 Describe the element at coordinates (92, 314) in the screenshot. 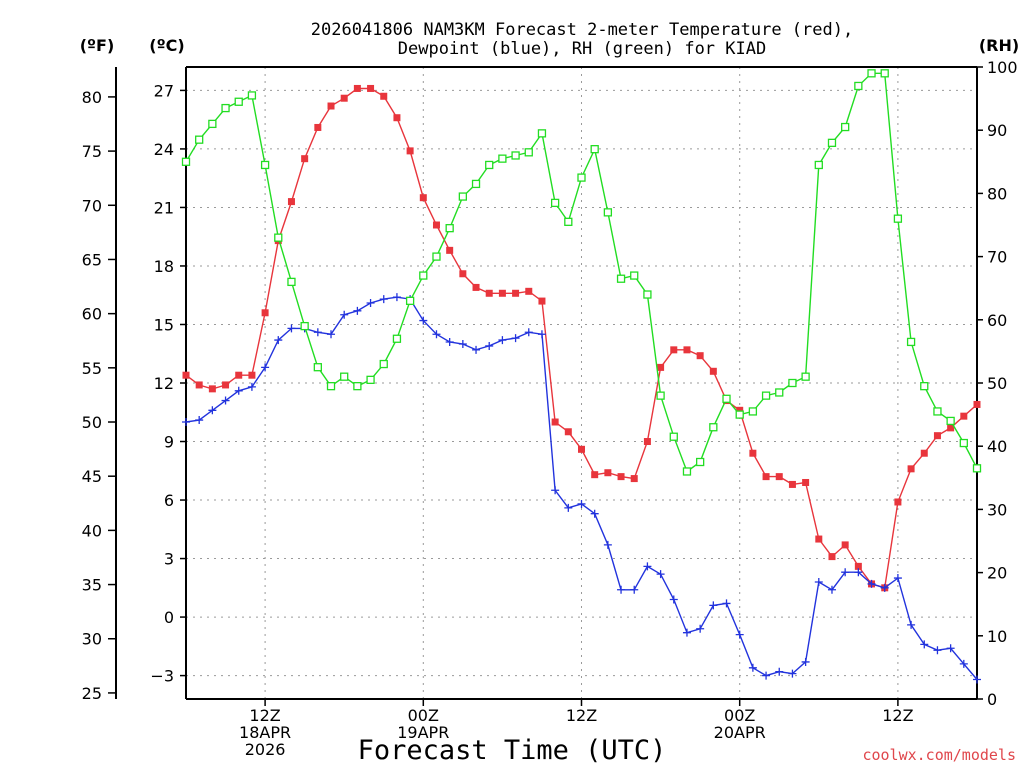

I see `fahrenheit-tick-label: 60` at that location.